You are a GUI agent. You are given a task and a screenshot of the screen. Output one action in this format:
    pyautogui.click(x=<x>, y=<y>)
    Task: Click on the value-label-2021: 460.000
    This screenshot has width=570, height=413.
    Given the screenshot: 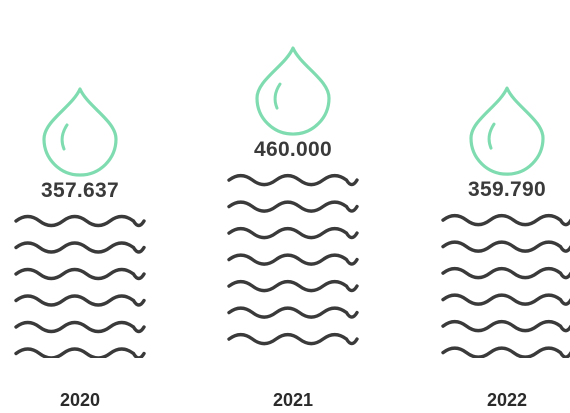 What is the action you would take?
    pyautogui.click(x=293, y=149)
    